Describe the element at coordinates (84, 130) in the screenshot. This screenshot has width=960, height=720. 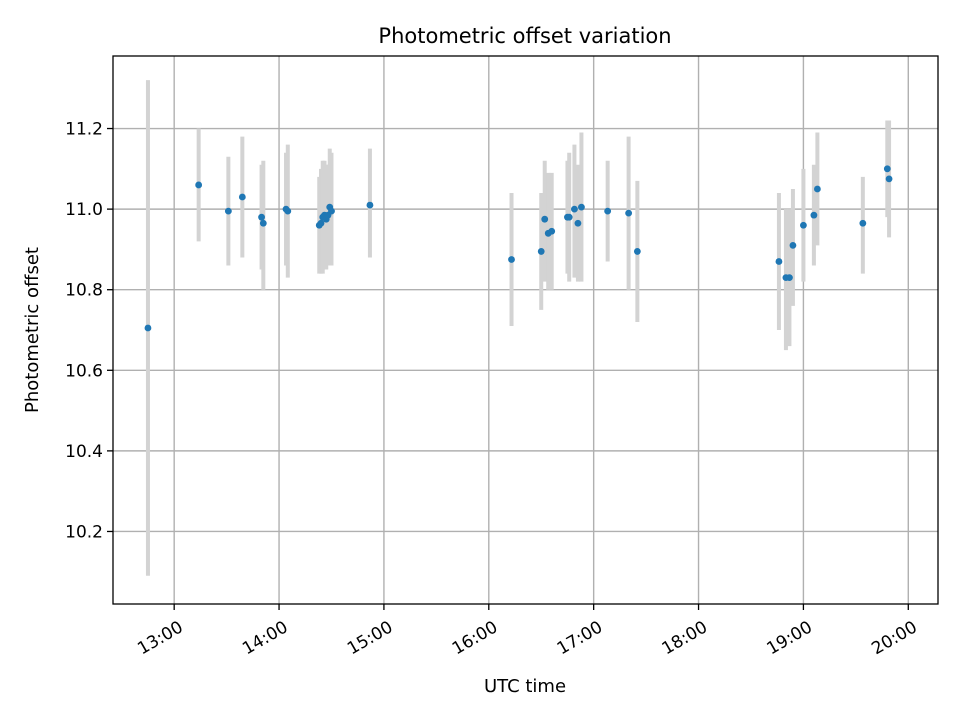
I see `y-tick-label: 11.2` at that location.